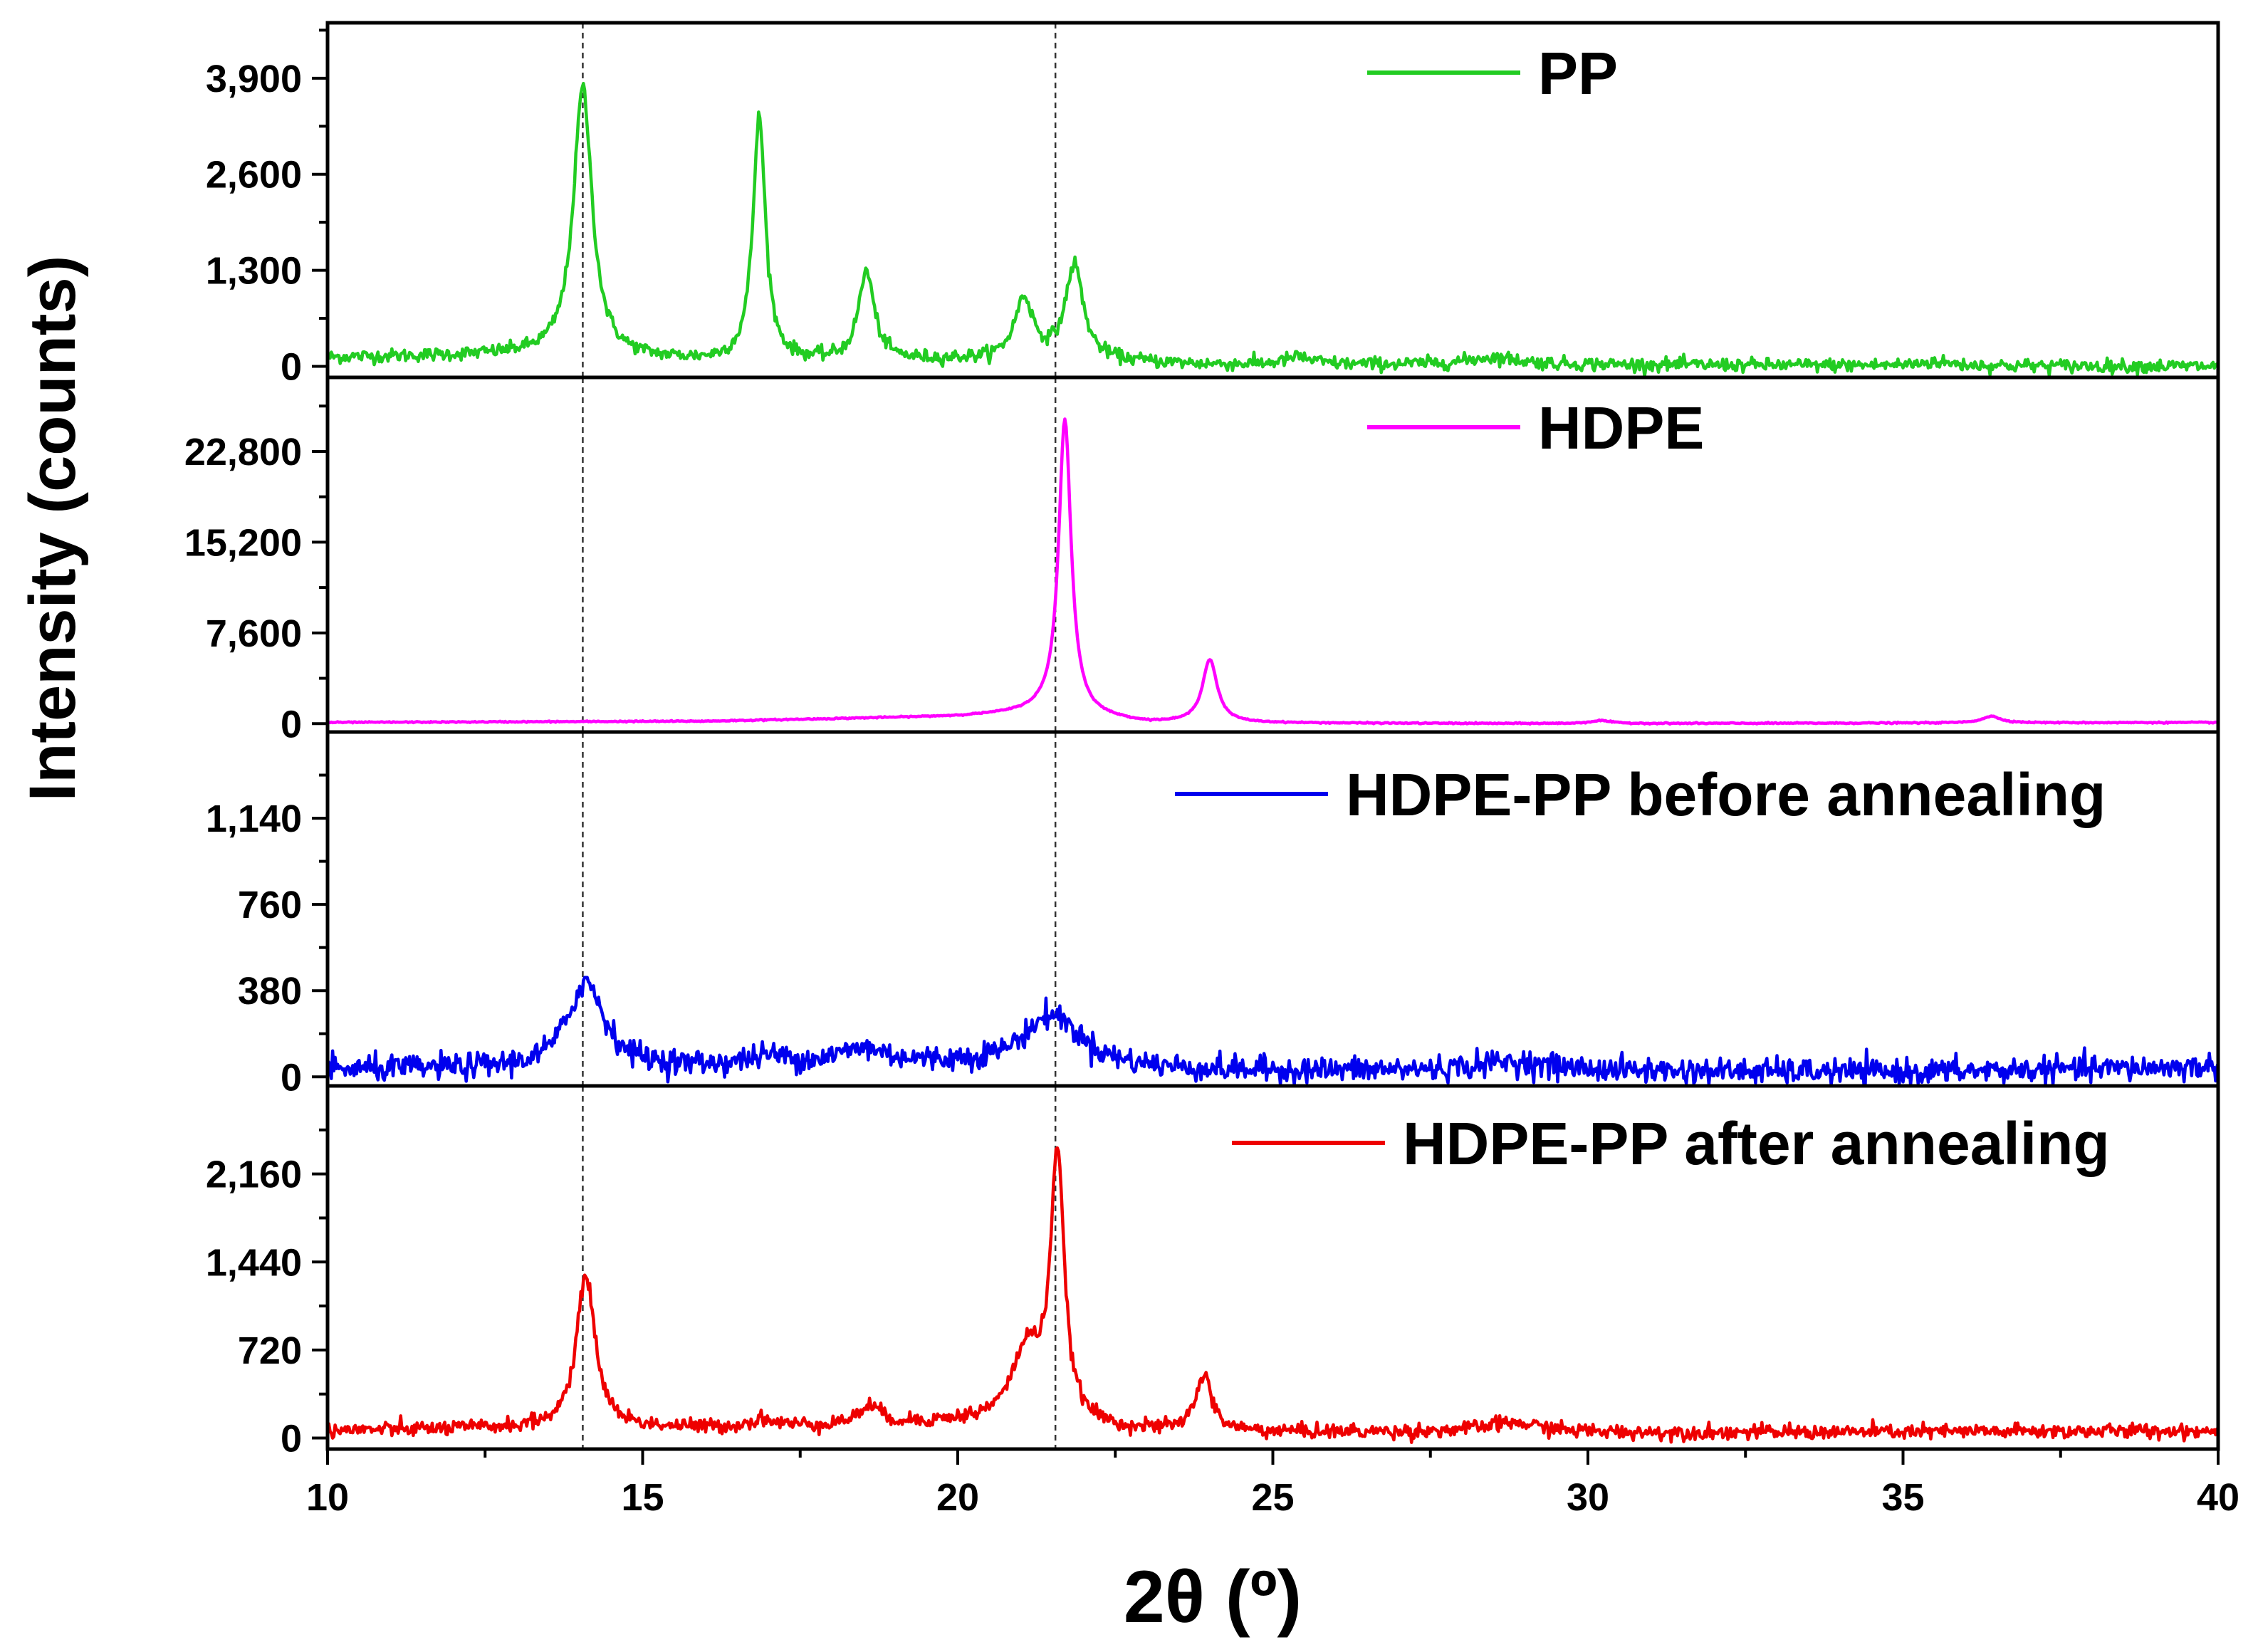  I want to click on y-tick-label: 1,440, so click(254, 1262).